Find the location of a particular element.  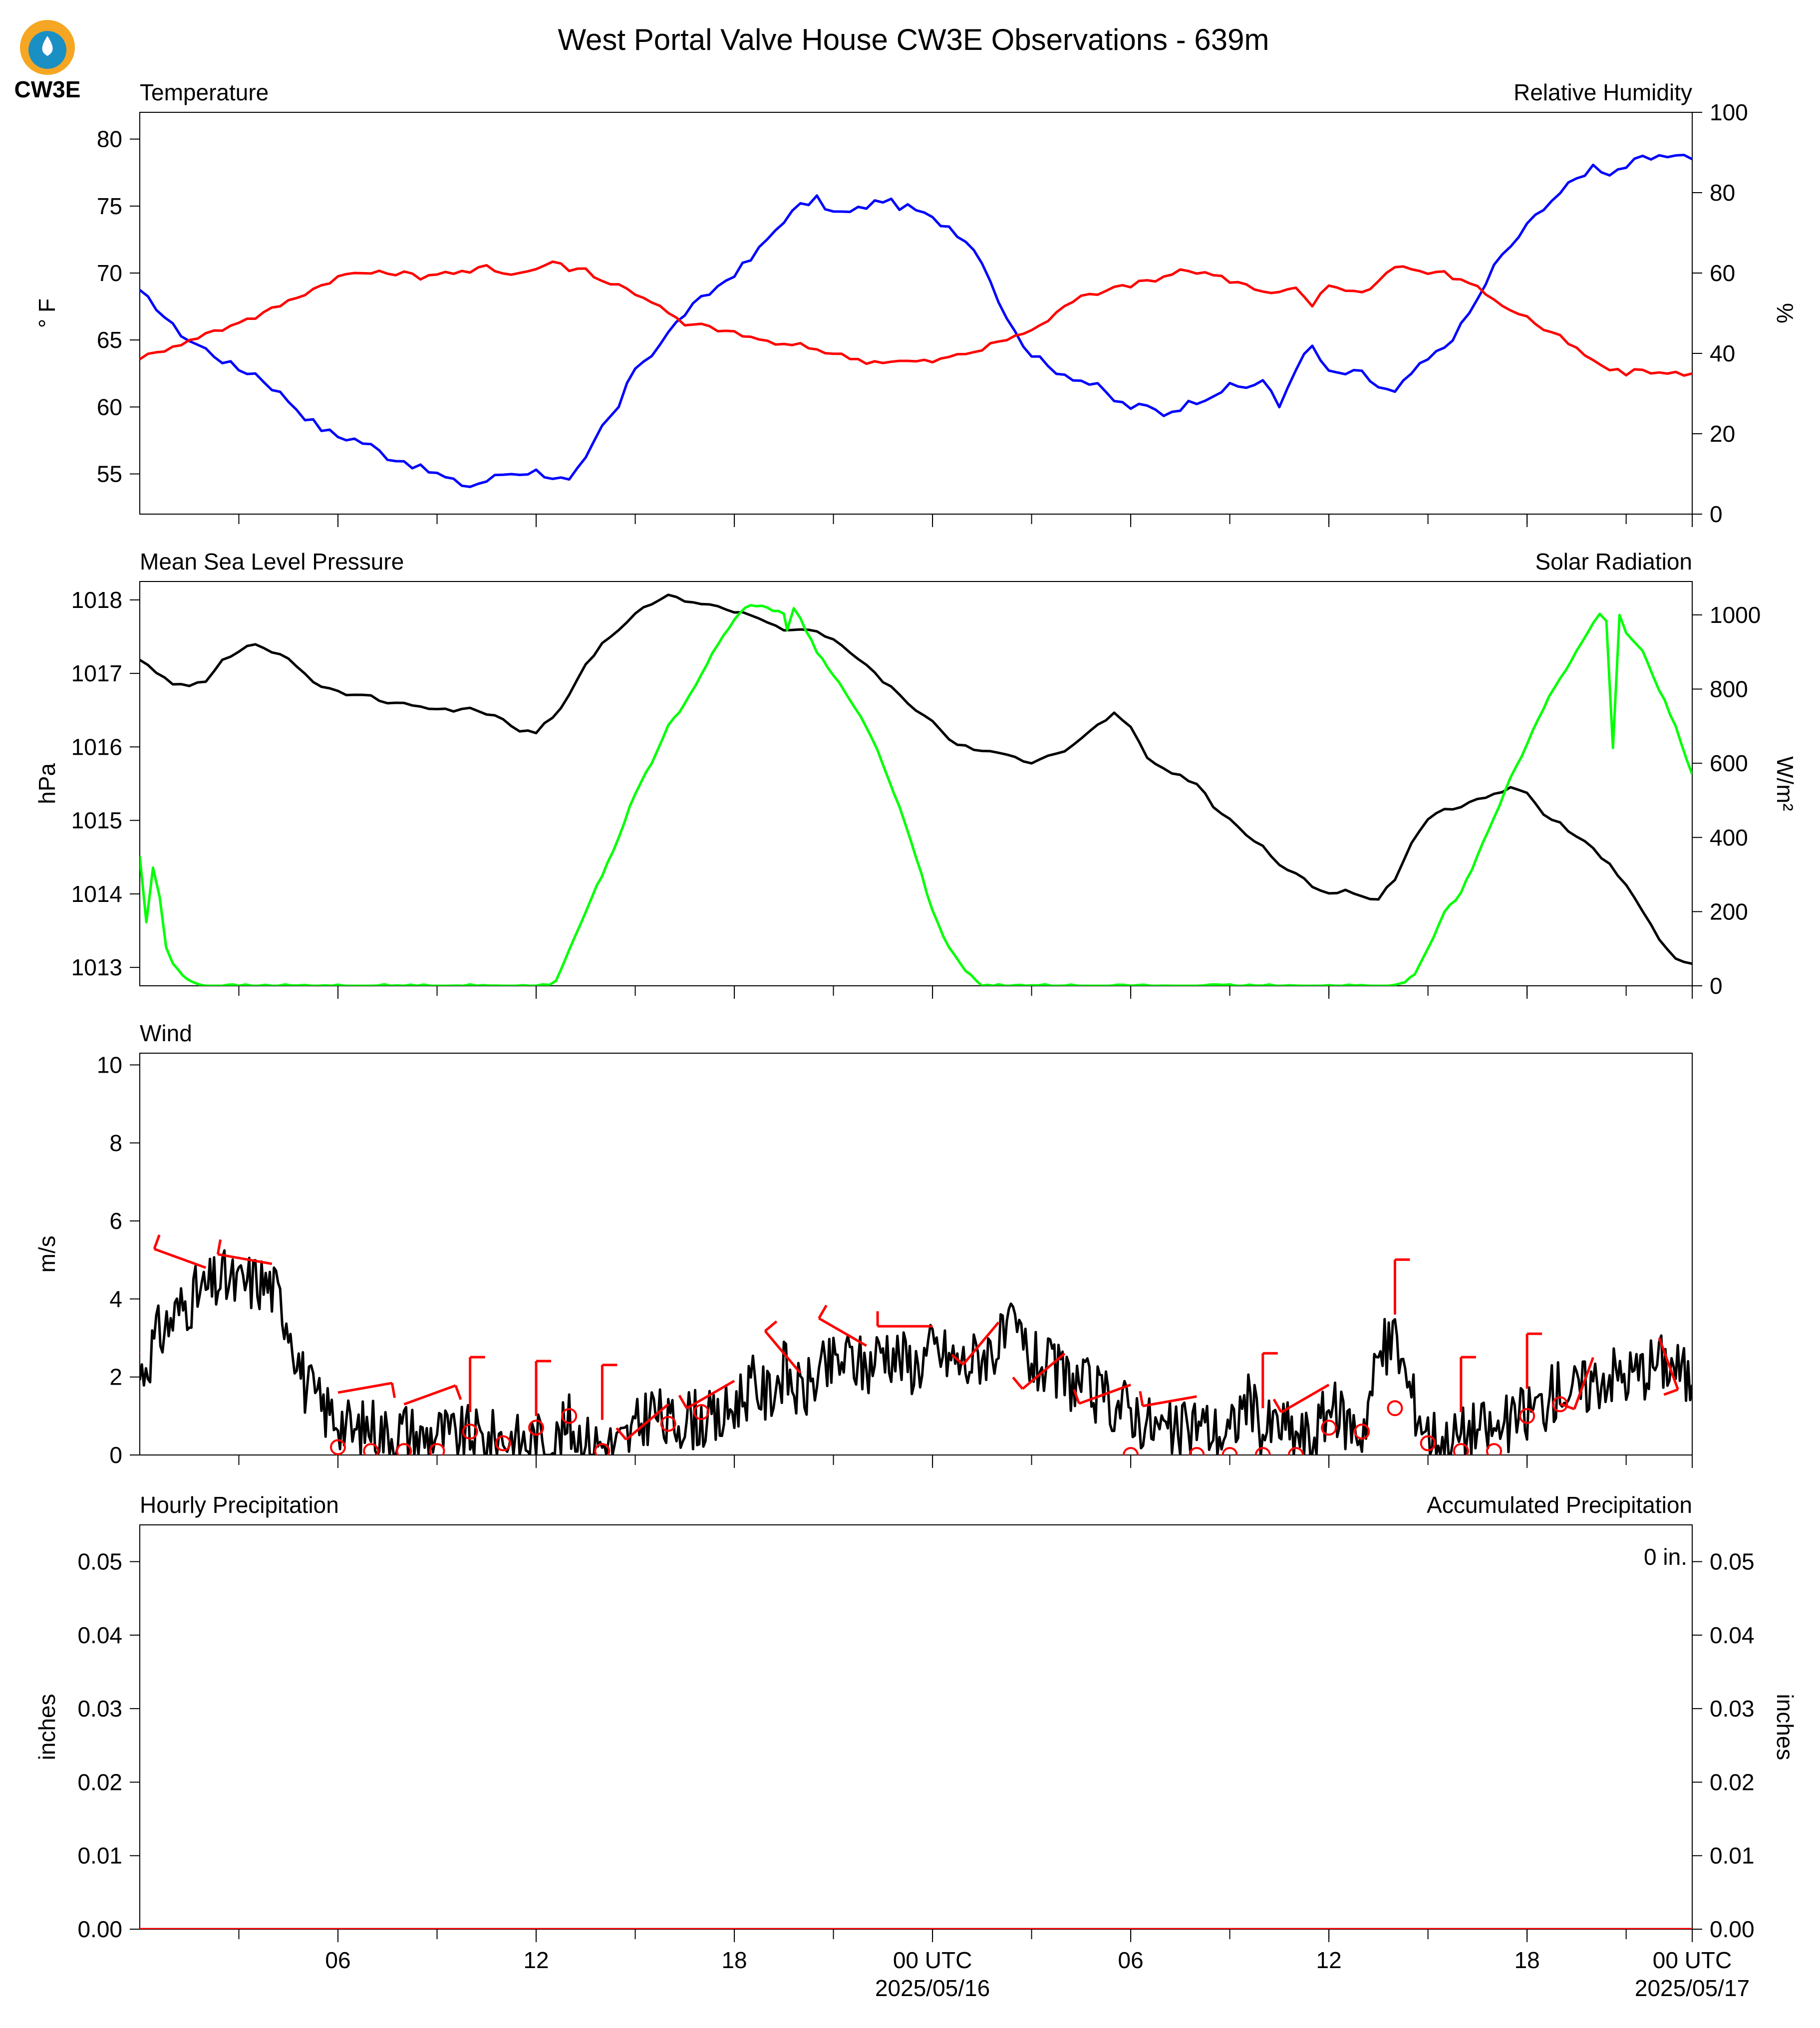

y-tick-label-left: 70 is located at coordinates (109, 273).